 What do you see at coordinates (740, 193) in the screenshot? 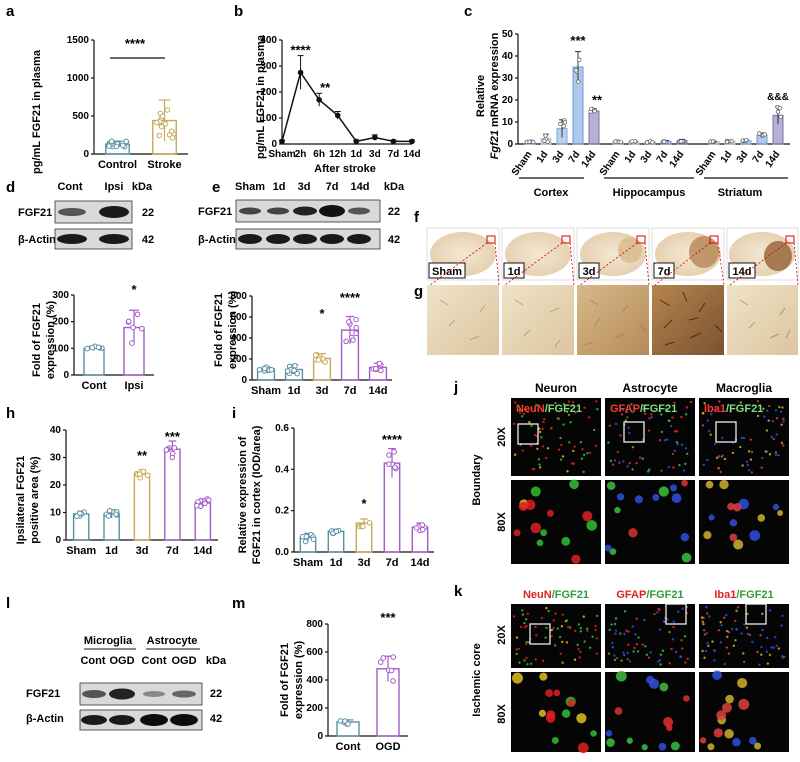
I see `c-group-striatum: Striatum` at bounding box center [740, 193].